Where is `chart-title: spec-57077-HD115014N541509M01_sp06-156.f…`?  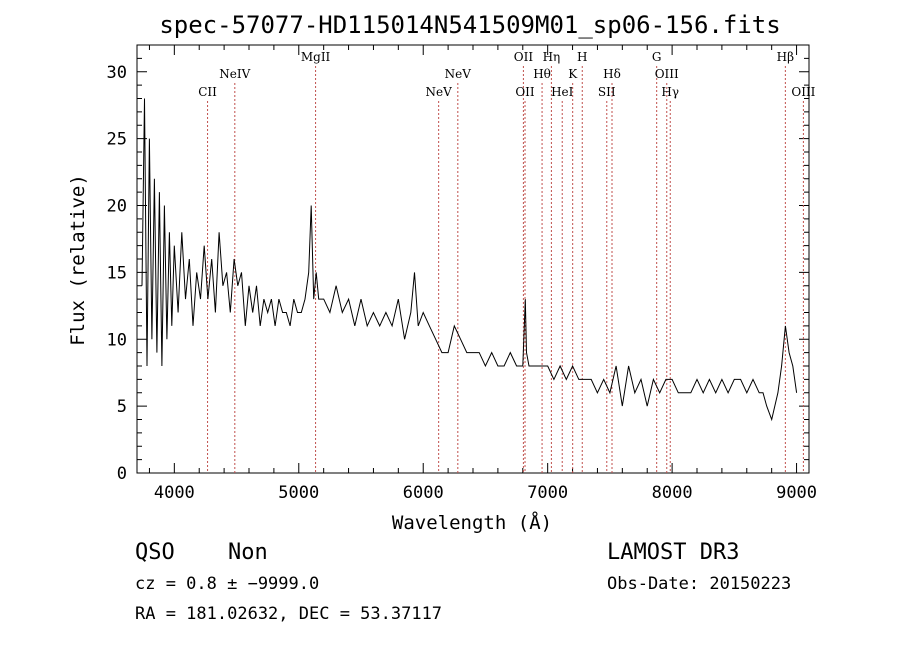
chart-title: spec-57077-HD115014N541509M01_sp06-156.f… is located at coordinates (469, 25).